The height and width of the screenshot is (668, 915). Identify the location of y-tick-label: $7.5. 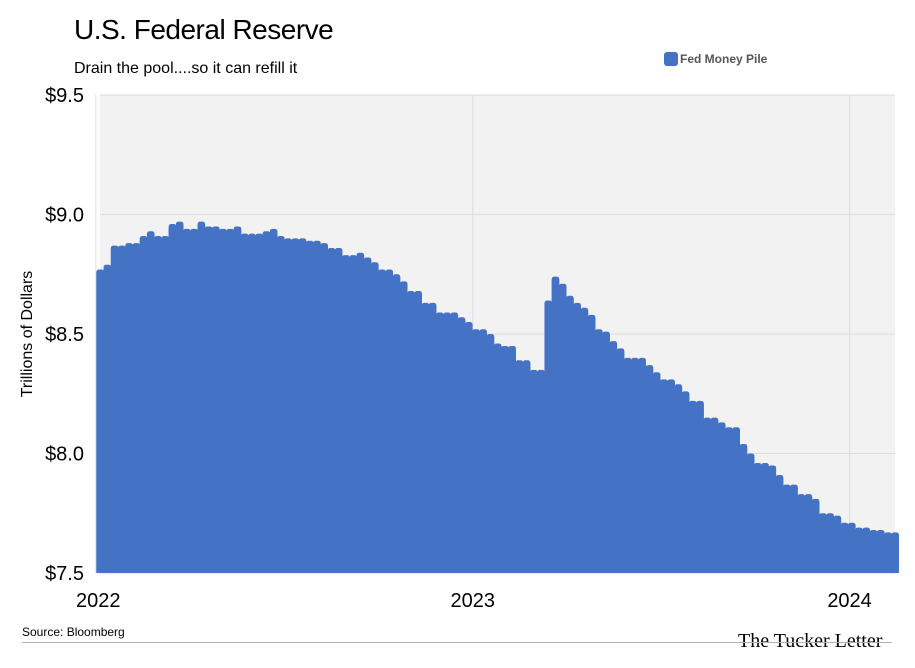
(64, 574).